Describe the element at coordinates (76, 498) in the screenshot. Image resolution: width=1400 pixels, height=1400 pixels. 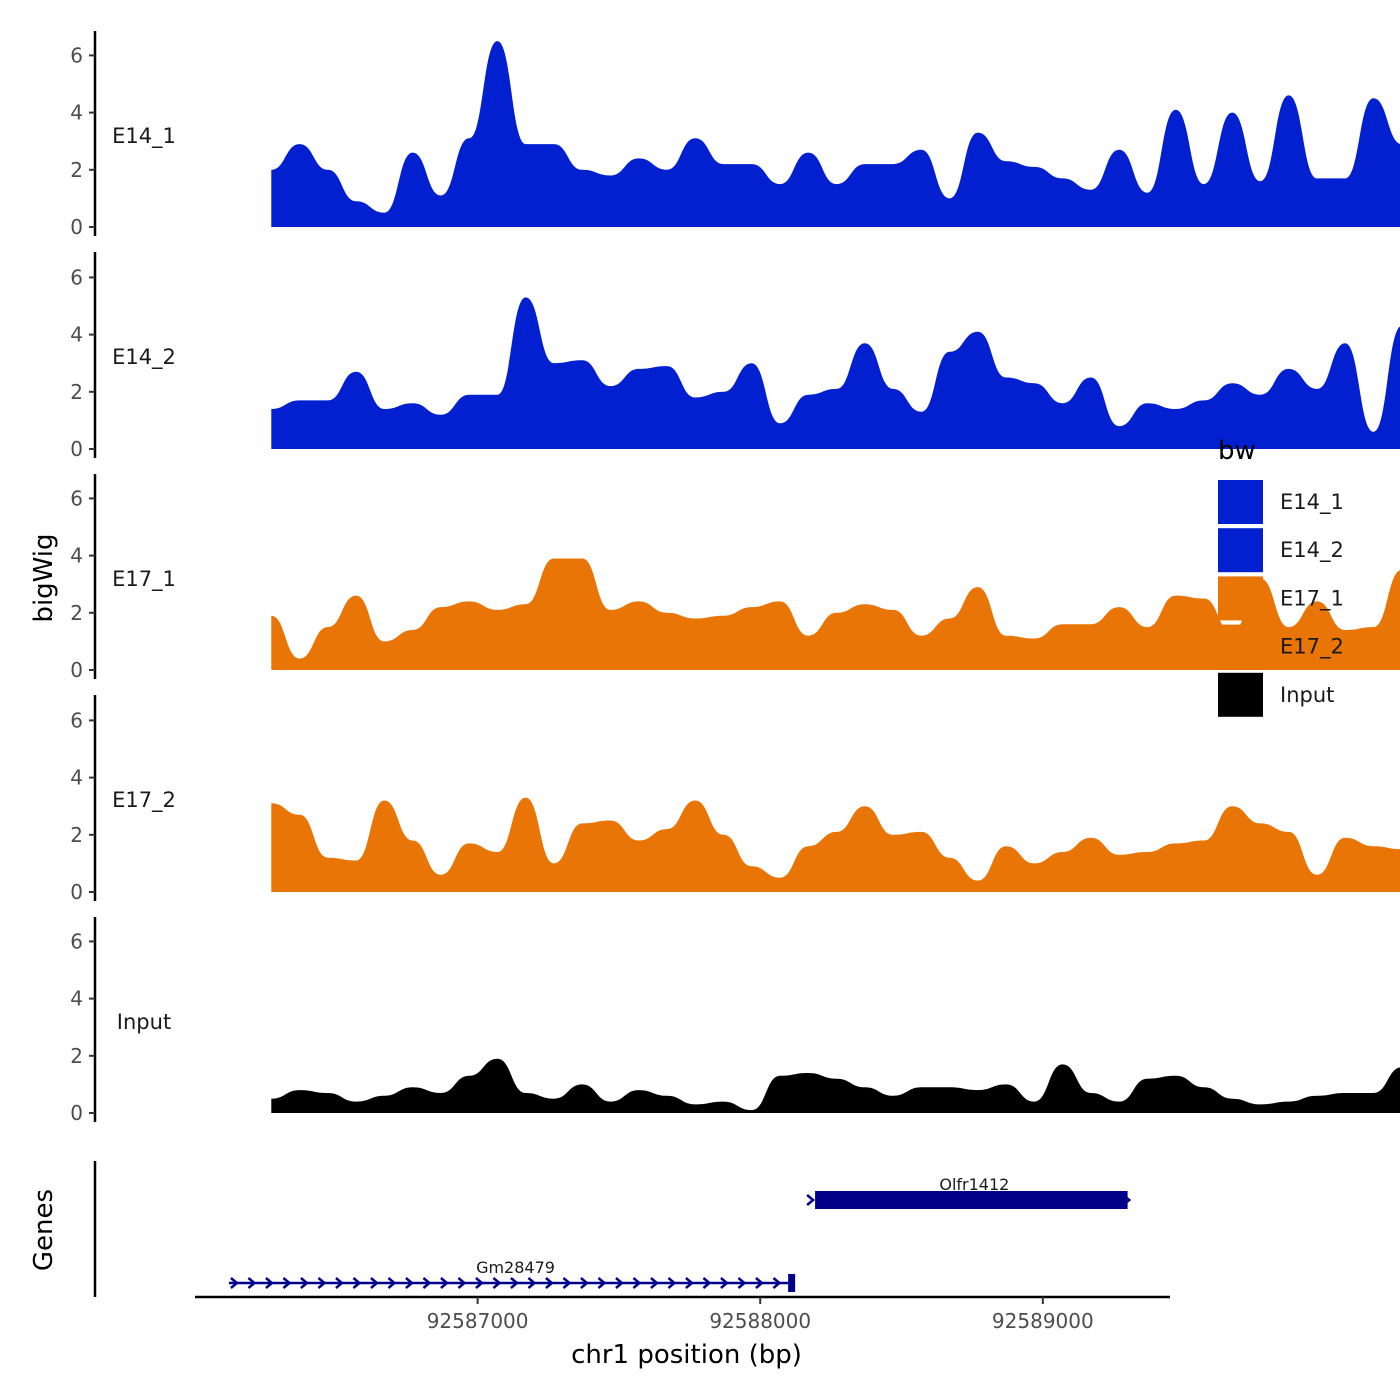
I see `y-tick-label-E17_1-6: 6` at that location.